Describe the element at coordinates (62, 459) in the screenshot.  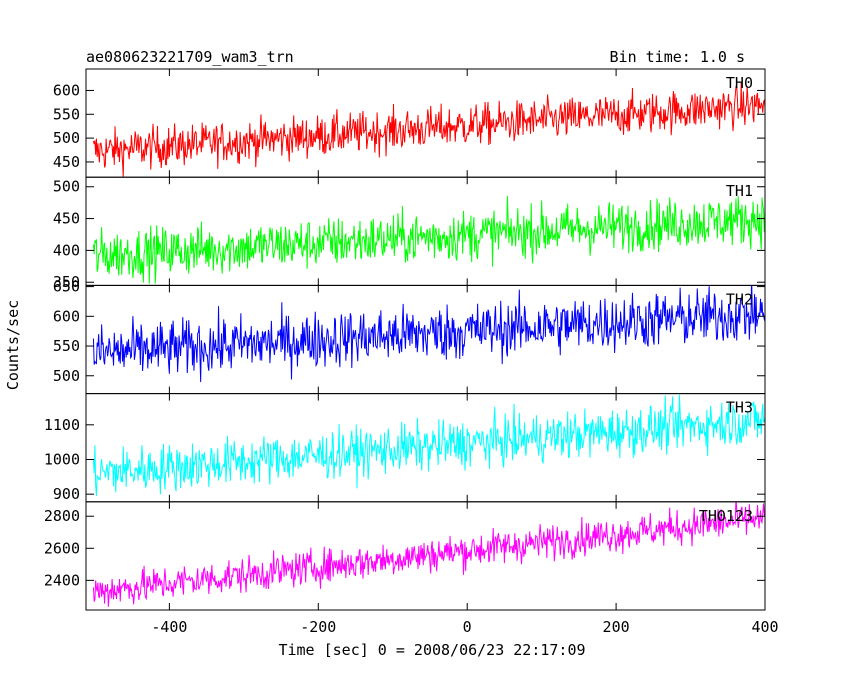
I see `y-tick-label: 1000` at that location.